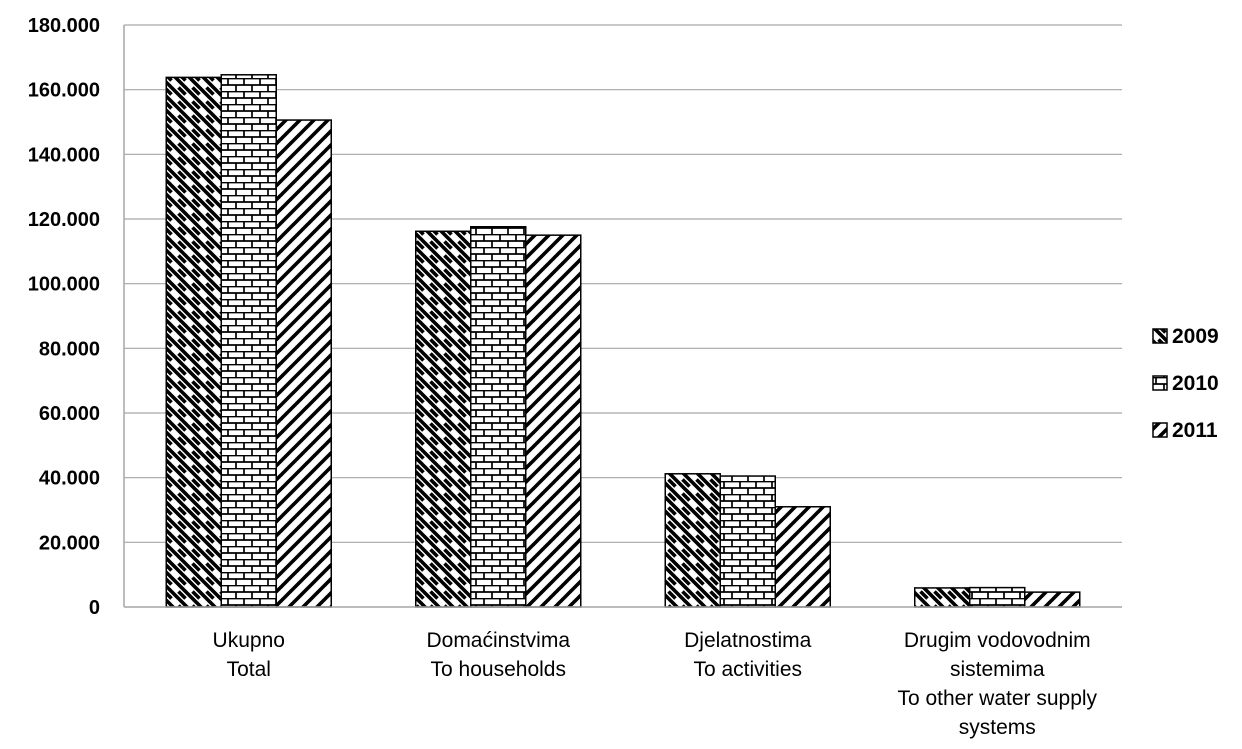  Describe the element at coordinates (69, 543) in the screenshot. I see `y-tick-label: 20.000` at that location.